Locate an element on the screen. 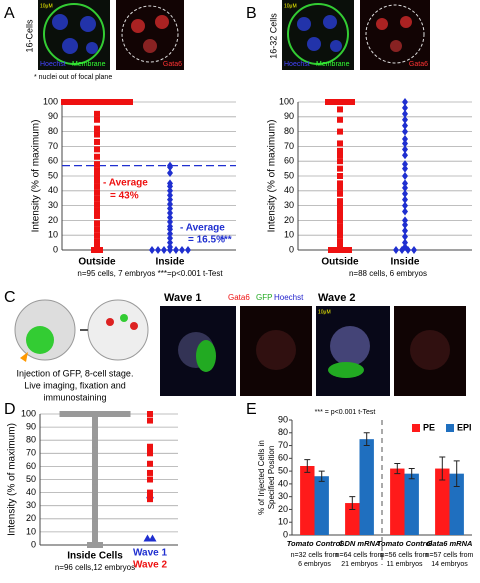 Image resolution: width=480 pixels, height=583 pixels. stain-label: Hoechst is located at coordinates (297, 64).